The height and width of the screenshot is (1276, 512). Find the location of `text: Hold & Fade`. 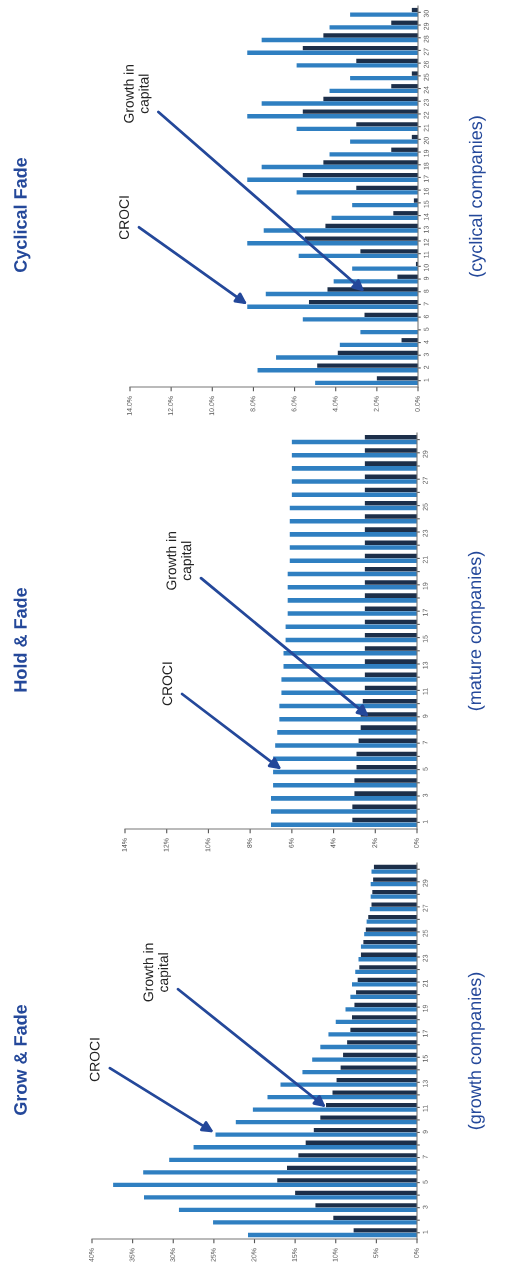

text: Hold & Fade is located at coordinates (20, 639).